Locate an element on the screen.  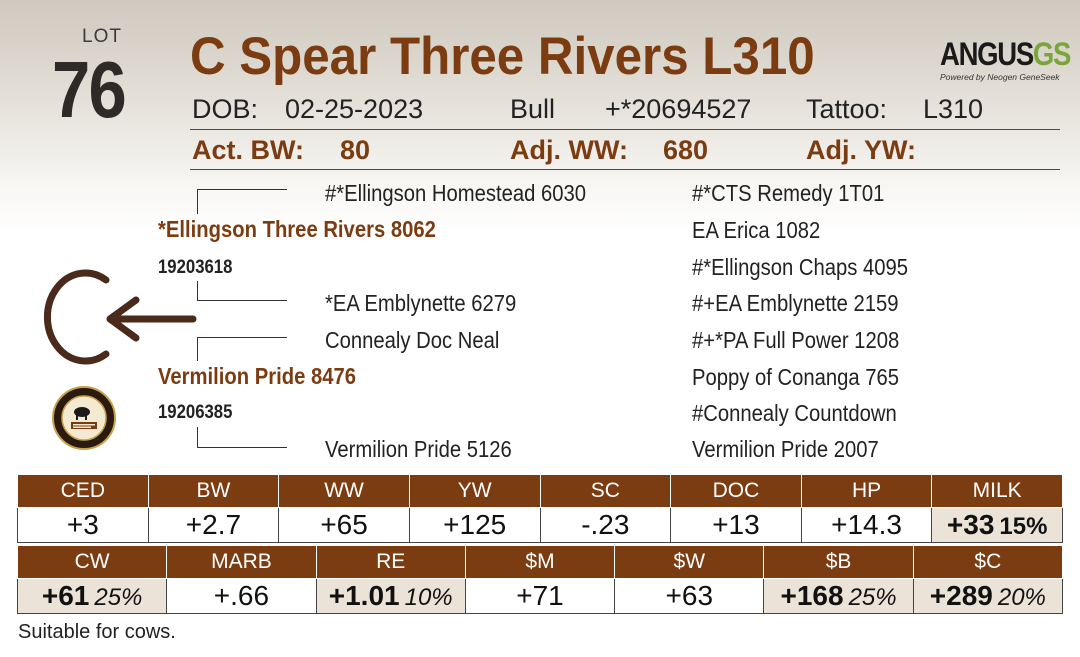
epd-value: +1.01 is located at coordinates (364, 595).